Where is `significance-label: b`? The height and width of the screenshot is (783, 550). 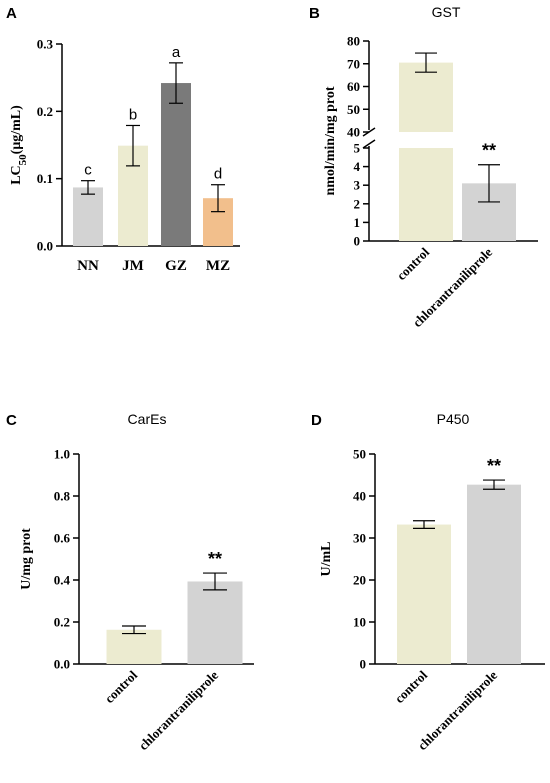 significance-label: b is located at coordinates (133, 114).